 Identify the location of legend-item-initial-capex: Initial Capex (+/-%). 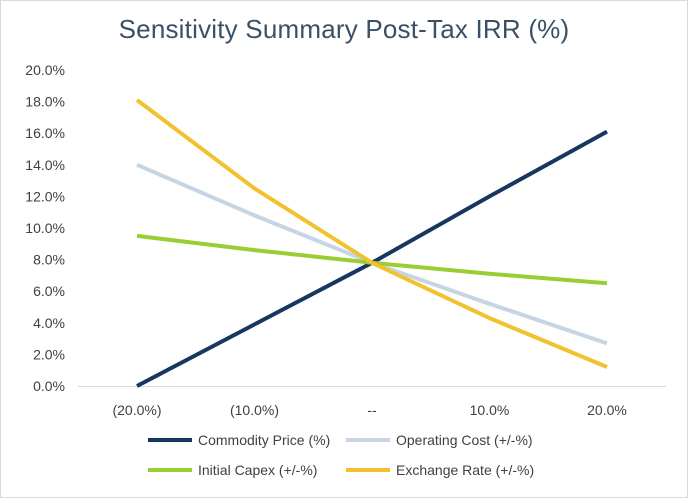
(232, 470).